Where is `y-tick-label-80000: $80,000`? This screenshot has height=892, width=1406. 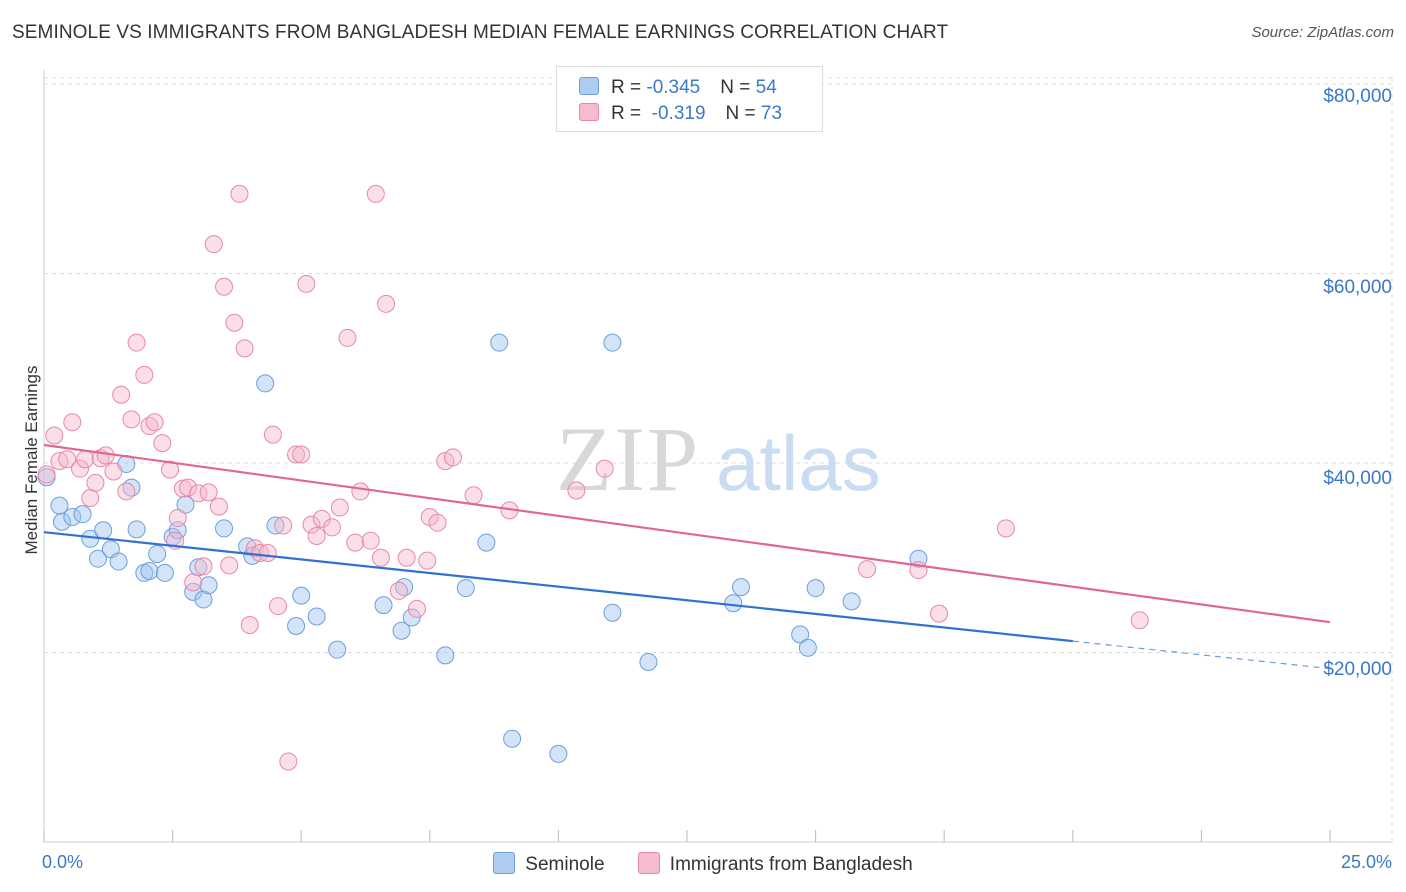 y-tick-label-80000: $80,000 is located at coordinates (1357, 96).